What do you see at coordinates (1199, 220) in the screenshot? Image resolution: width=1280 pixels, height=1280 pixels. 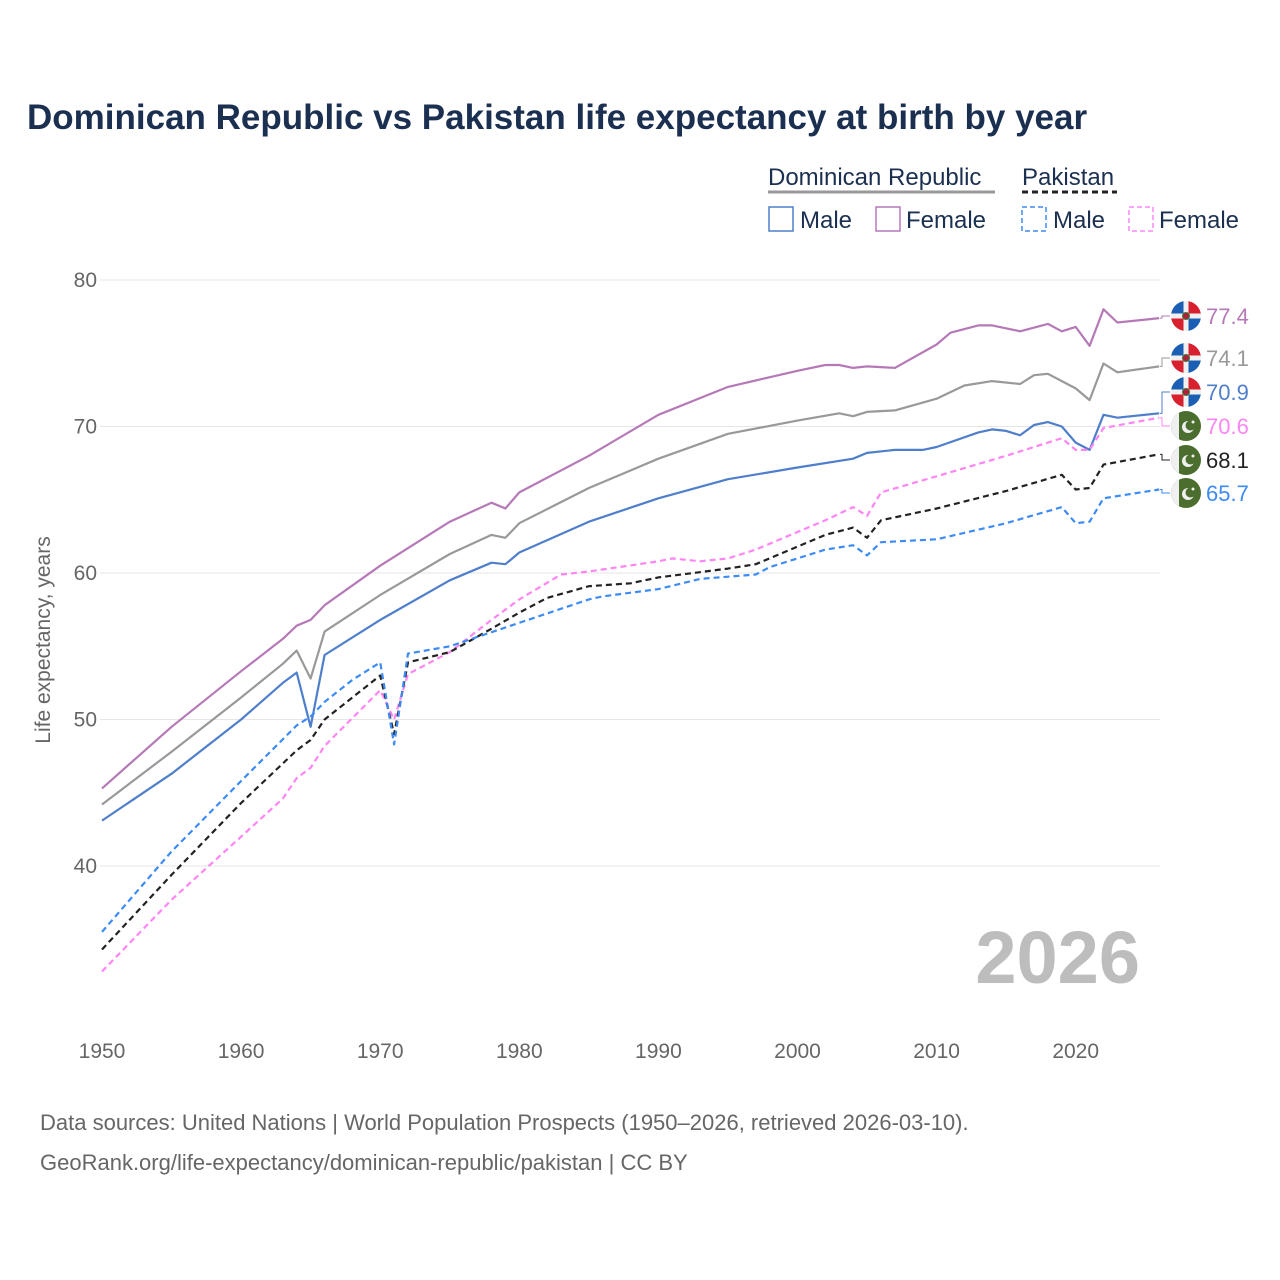 I see `legend-label-pk-female: Female` at bounding box center [1199, 220].